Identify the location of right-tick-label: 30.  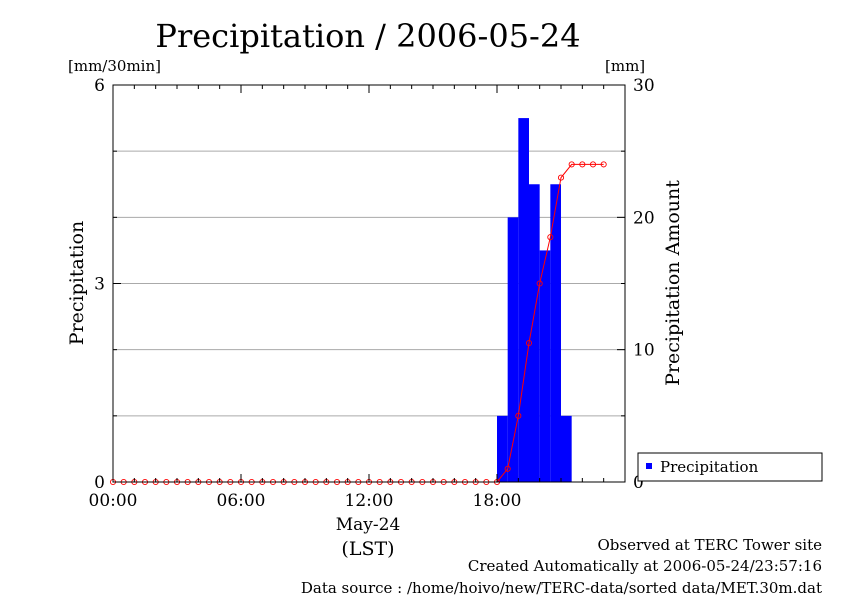
(644, 86).